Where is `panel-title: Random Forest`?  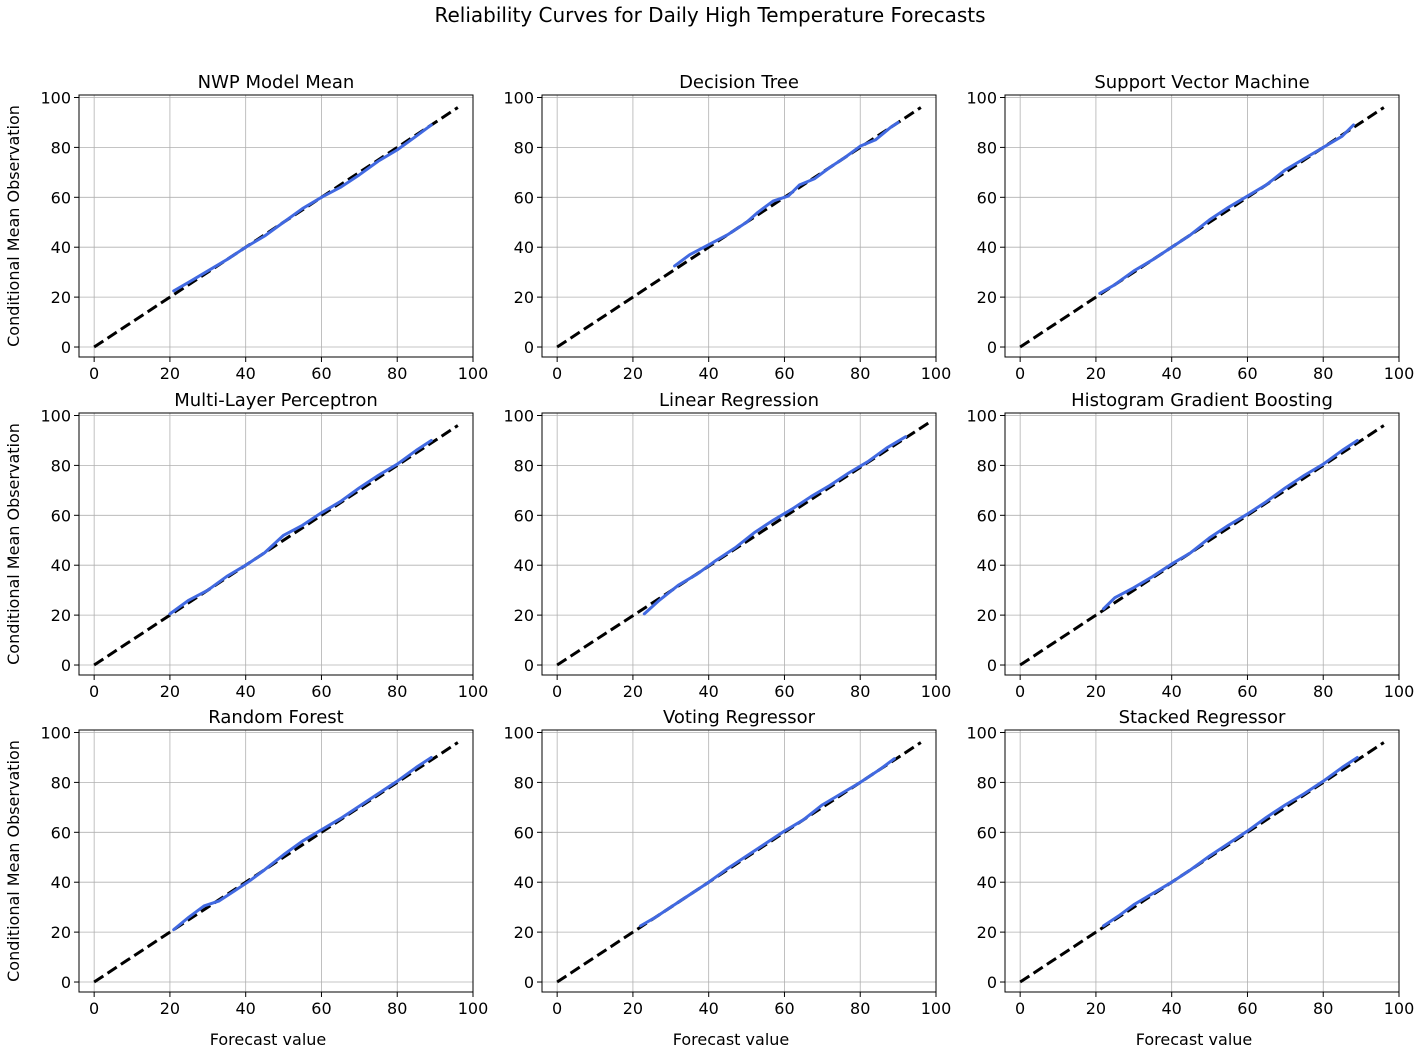
panel-title: Random Forest is located at coordinates (275, 717).